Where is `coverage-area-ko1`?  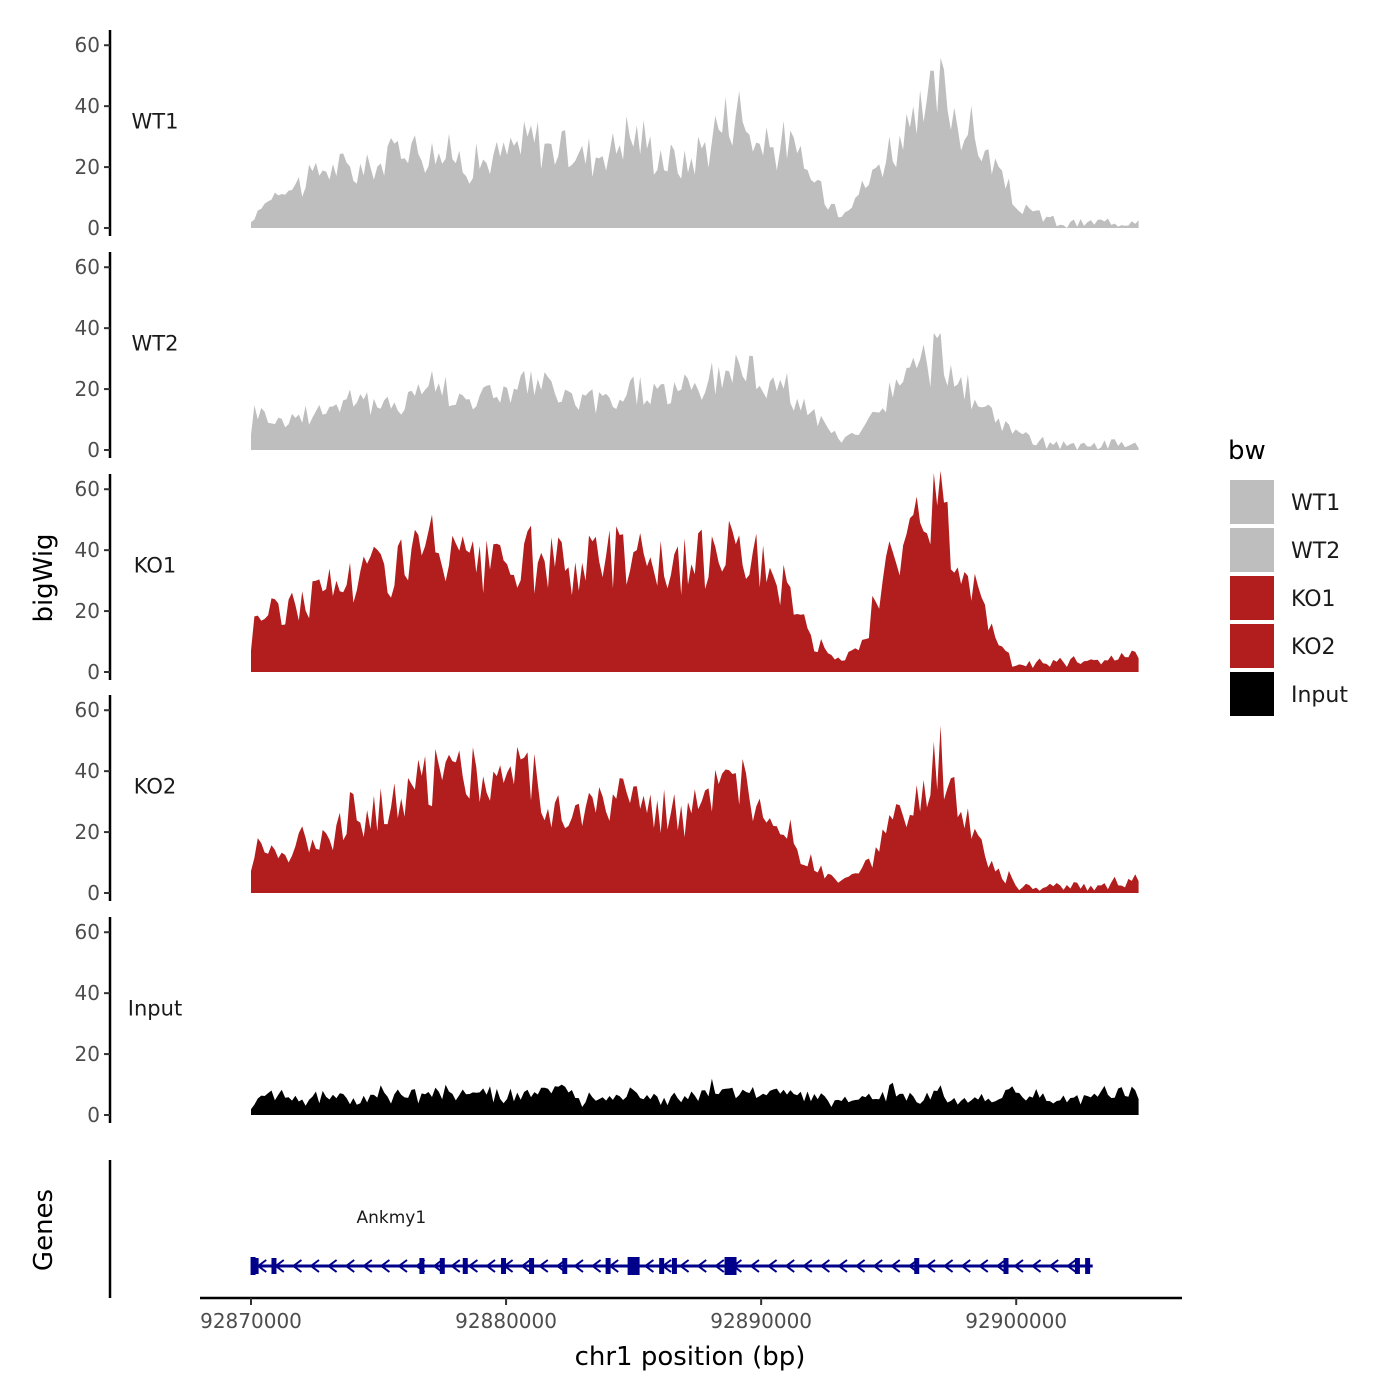
coverage-area-ko1 is located at coordinates (695, 571).